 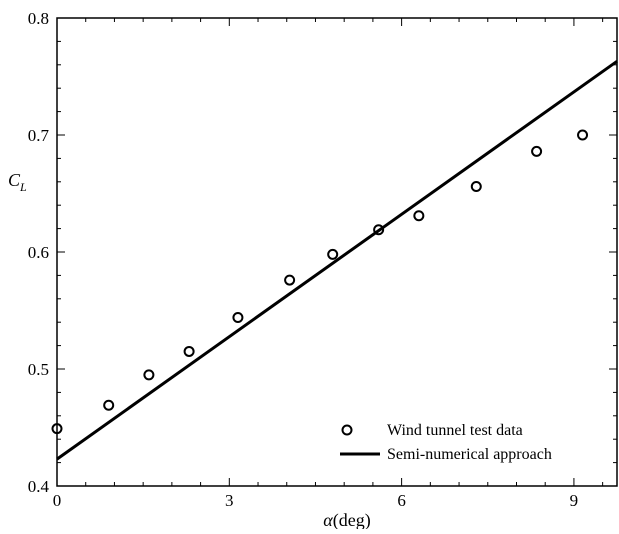 What do you see at coordinates (455, 430) in the screenshot?
I see `legend-label: Wind tunnel test data` at bounding box center [455, 430].